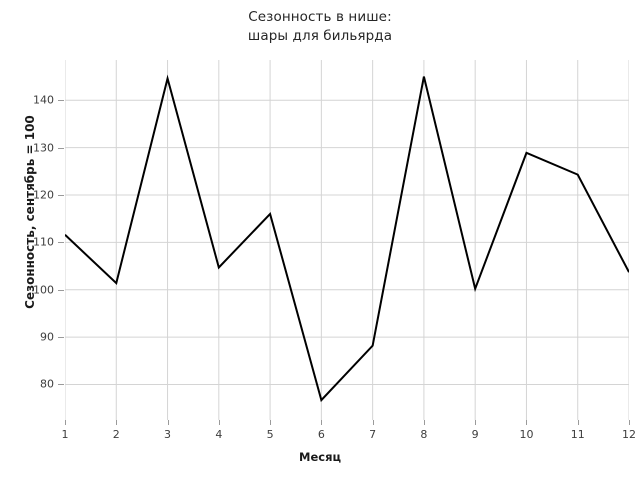  Describe the element at coordinates (475, 434) in the screenshot. I see `x-tick-label: 9` at that location.